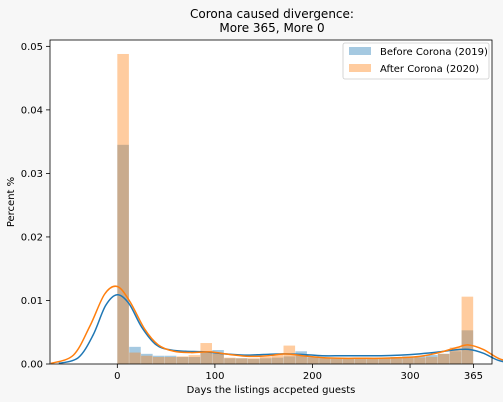 This screenshot has height=402, width=503. I want to click on legend-label-after: After Corona (2020), so click(429, 69).